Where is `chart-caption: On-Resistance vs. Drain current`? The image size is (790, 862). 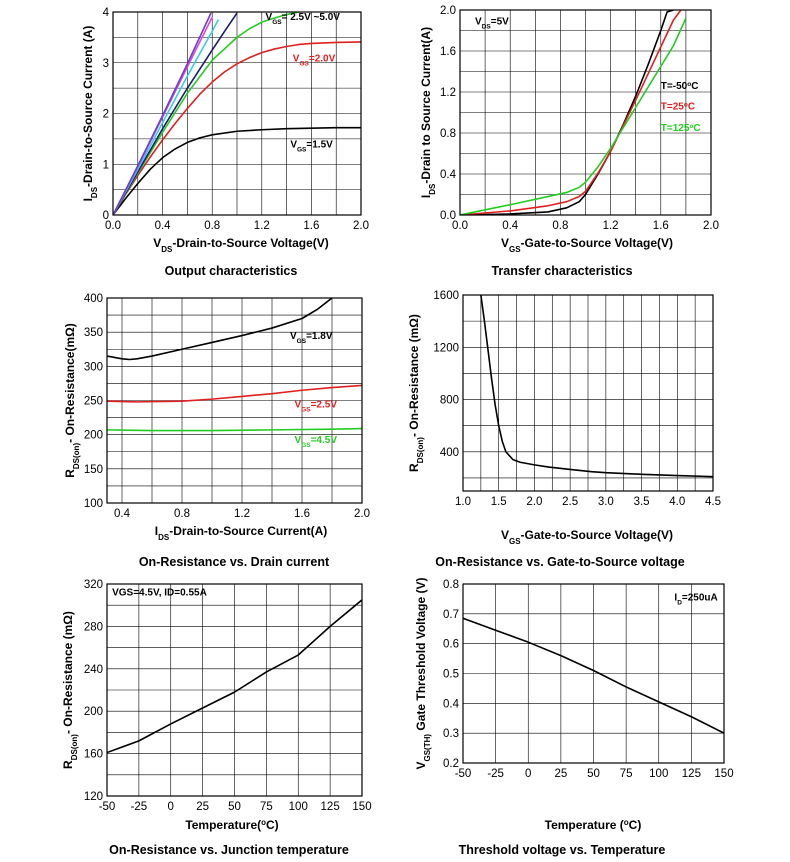
chart-caption: On-Resistance vs. Drain current is located at coordinates (234, 562).